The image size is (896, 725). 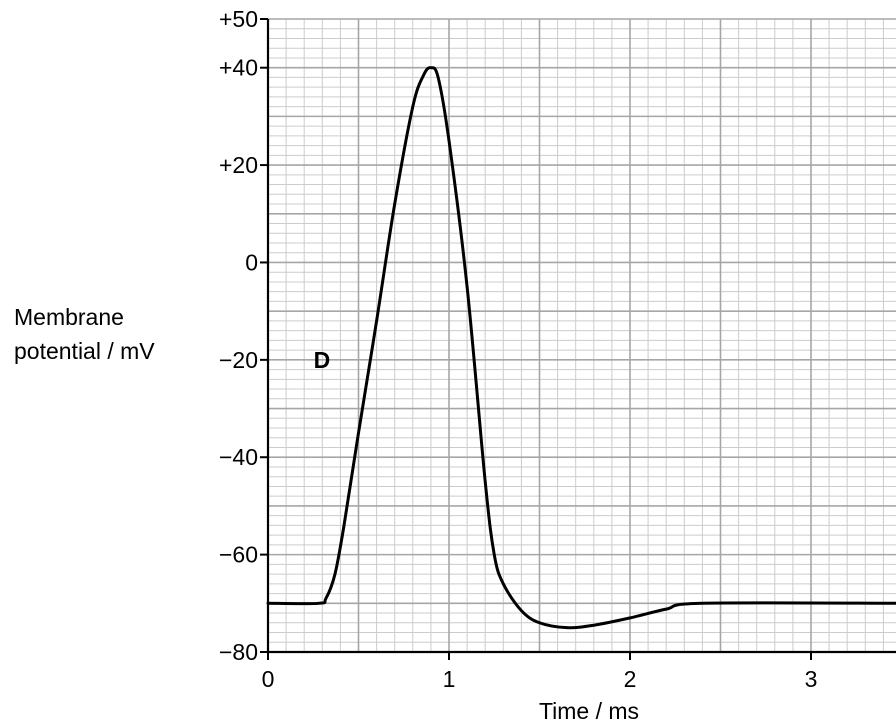 I want to click on y-tick-label: +50, so click(x=238, y=19).